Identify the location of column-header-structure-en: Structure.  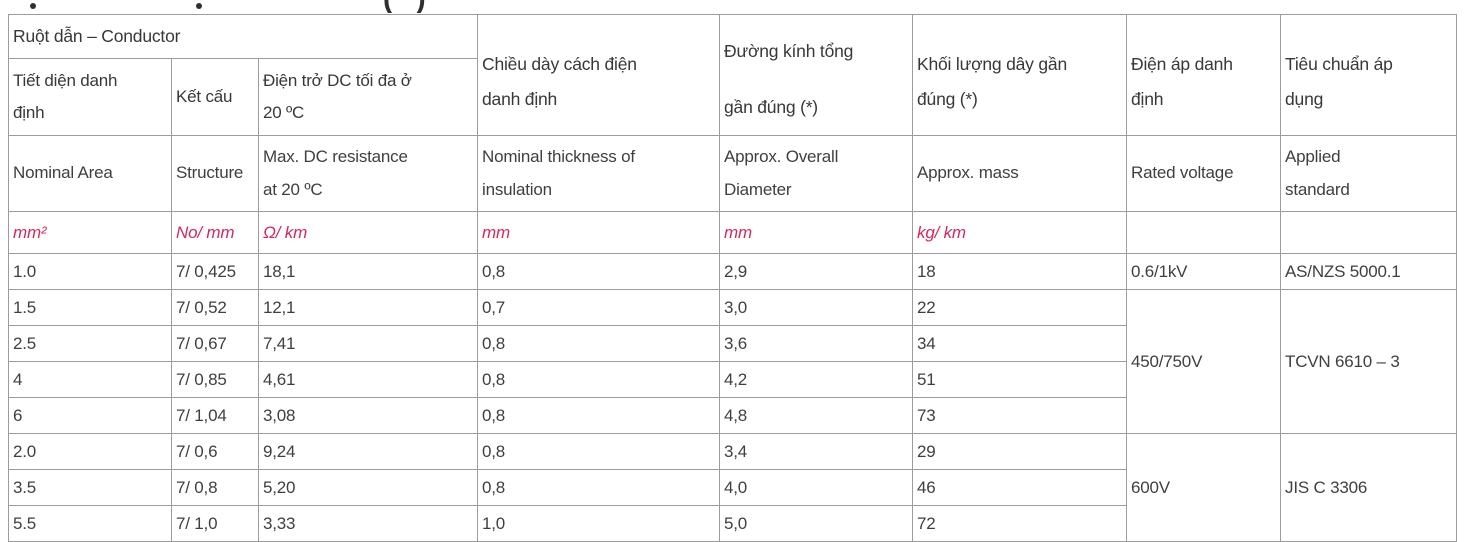
(215, 173).